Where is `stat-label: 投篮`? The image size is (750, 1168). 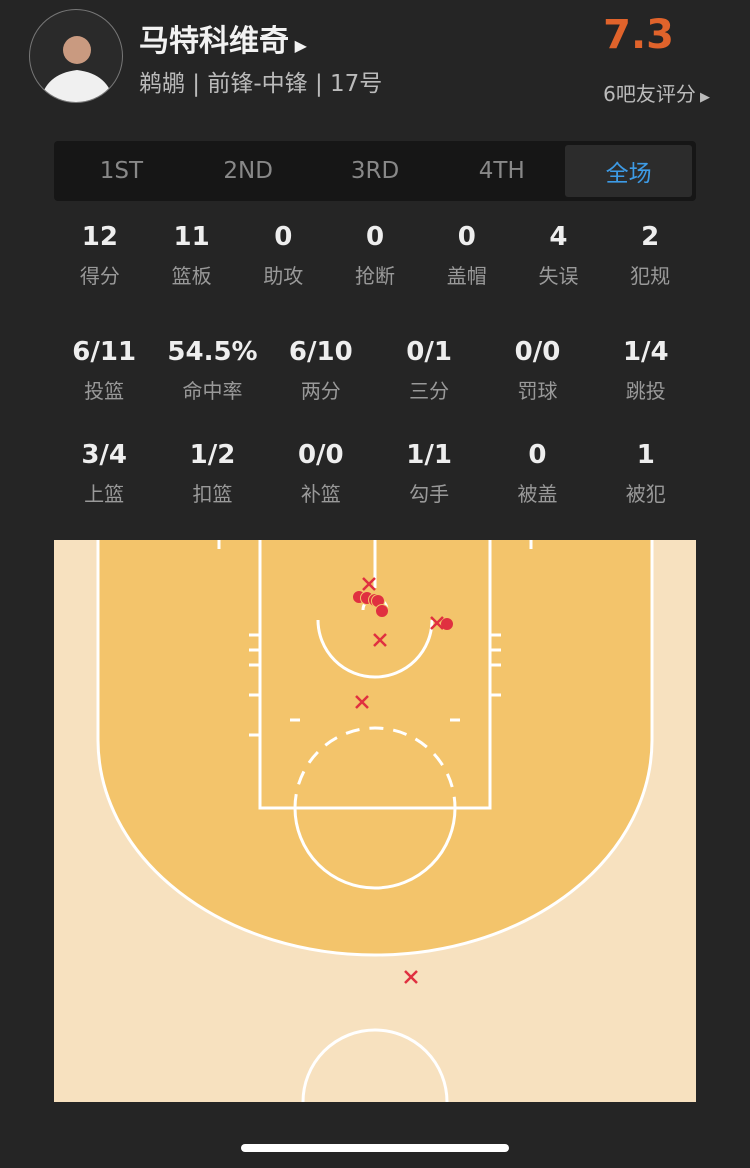
stat-label: 投篮 is located at coordinates (104, 391).